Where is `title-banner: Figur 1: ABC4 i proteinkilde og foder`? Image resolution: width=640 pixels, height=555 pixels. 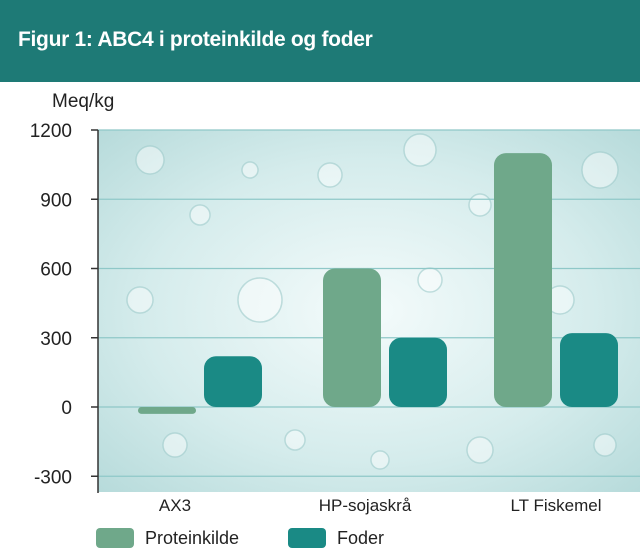 title-banner: Figur 1: ABC4 i proteinkilde og foder is located at coordinates (320, 41).